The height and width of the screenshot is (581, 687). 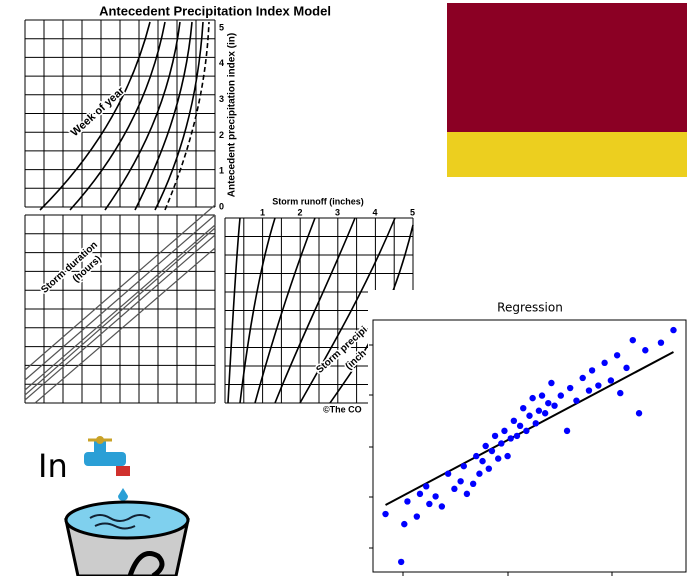 What do you see at coordinates (215, 10) in the screenshot?
I see `api-title: Antecedent Precipitation Index Model` at bounding box center [215, 10].